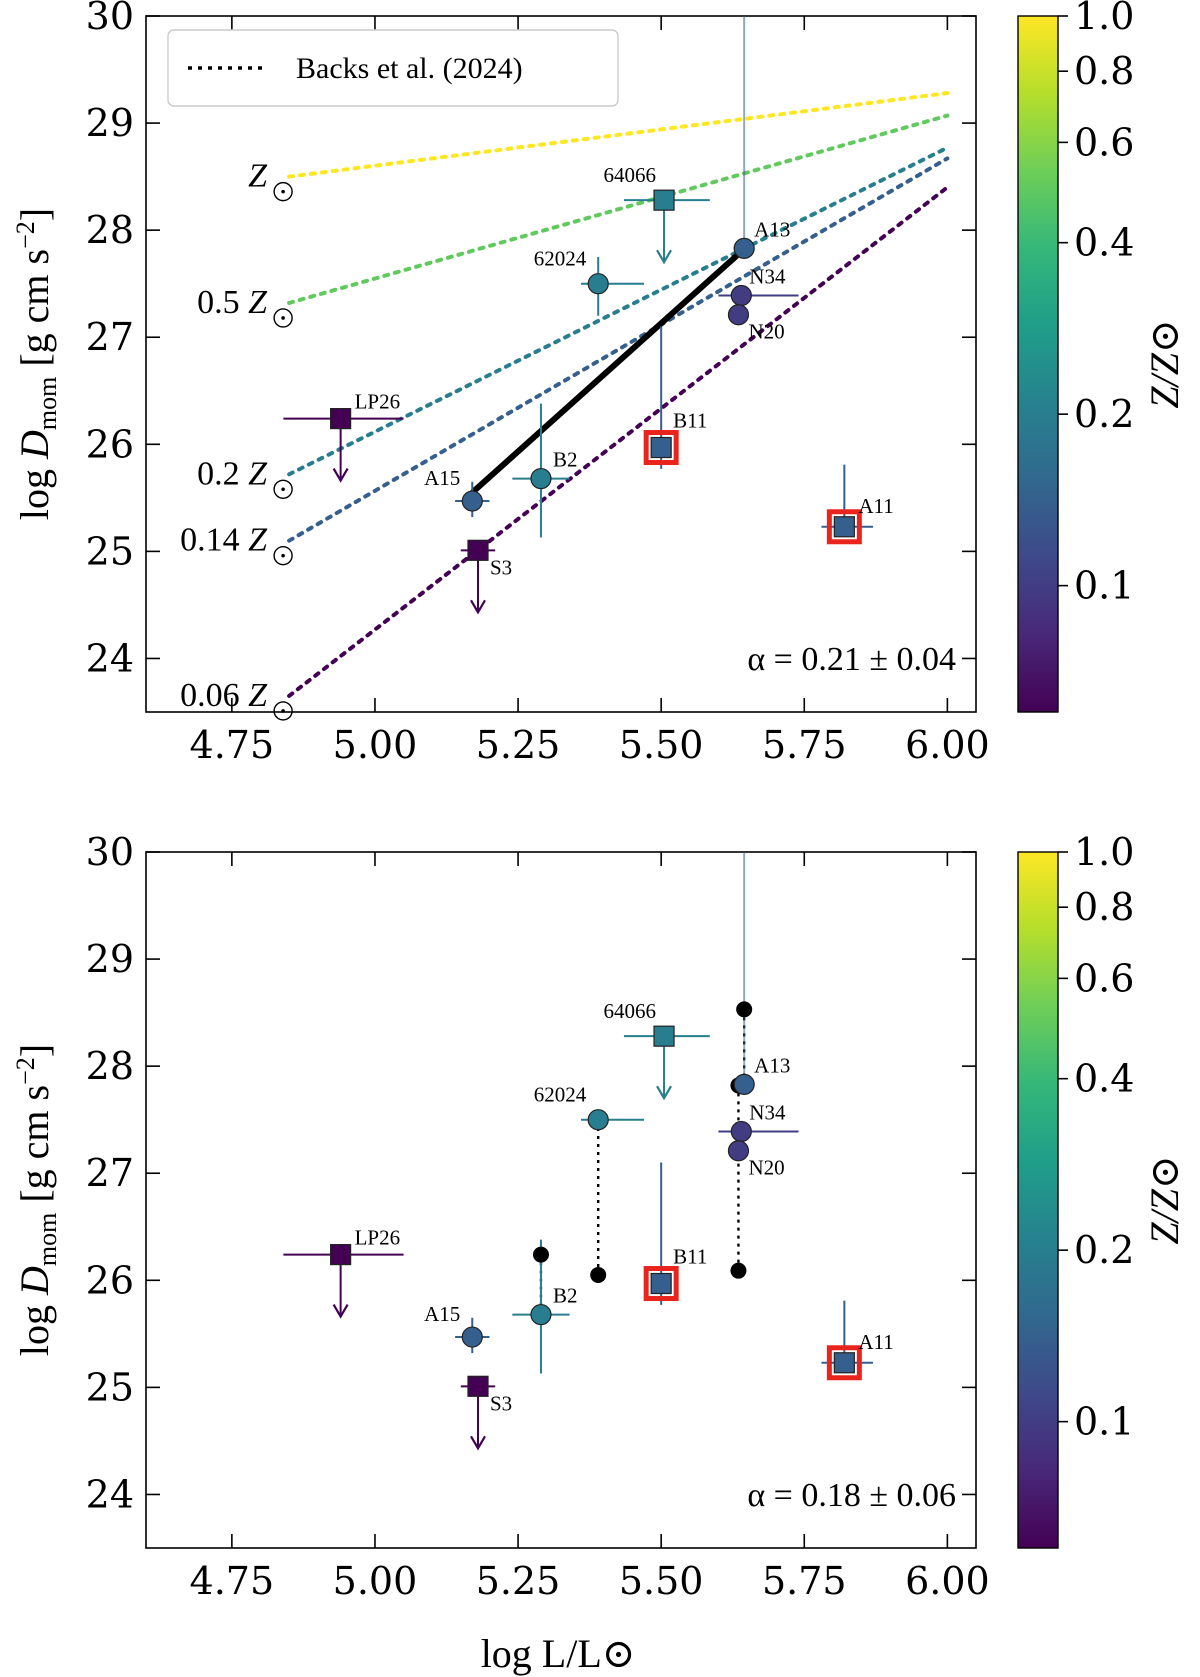 The height and width of the screenshot is (1677, 1200). Describe the element at coordinates (224, 695) in the screenshot. I see `metallicity-label: 0.06 Z` at that location.